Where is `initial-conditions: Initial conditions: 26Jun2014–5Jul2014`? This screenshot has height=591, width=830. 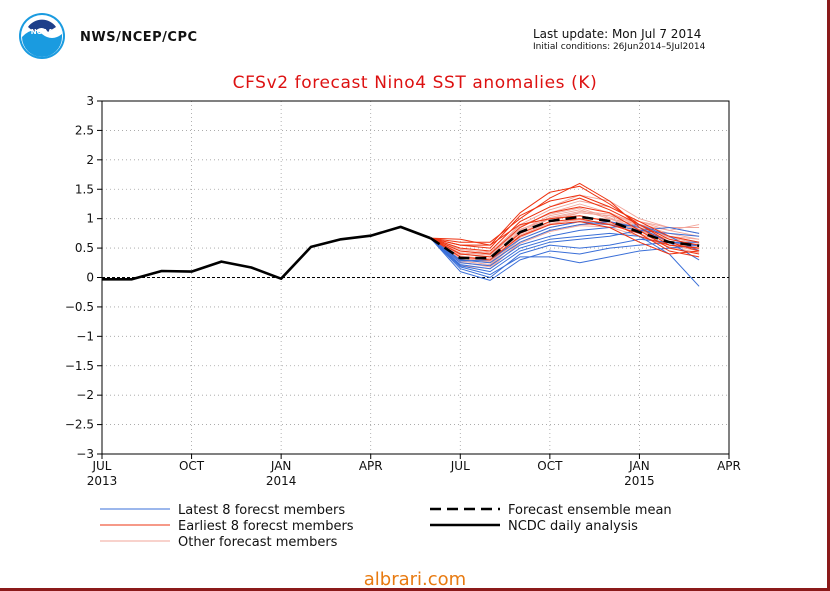 initial-conditions: Initial conditions: 26Jun2014–5Jul2014 is located at coordinates (619, 47).